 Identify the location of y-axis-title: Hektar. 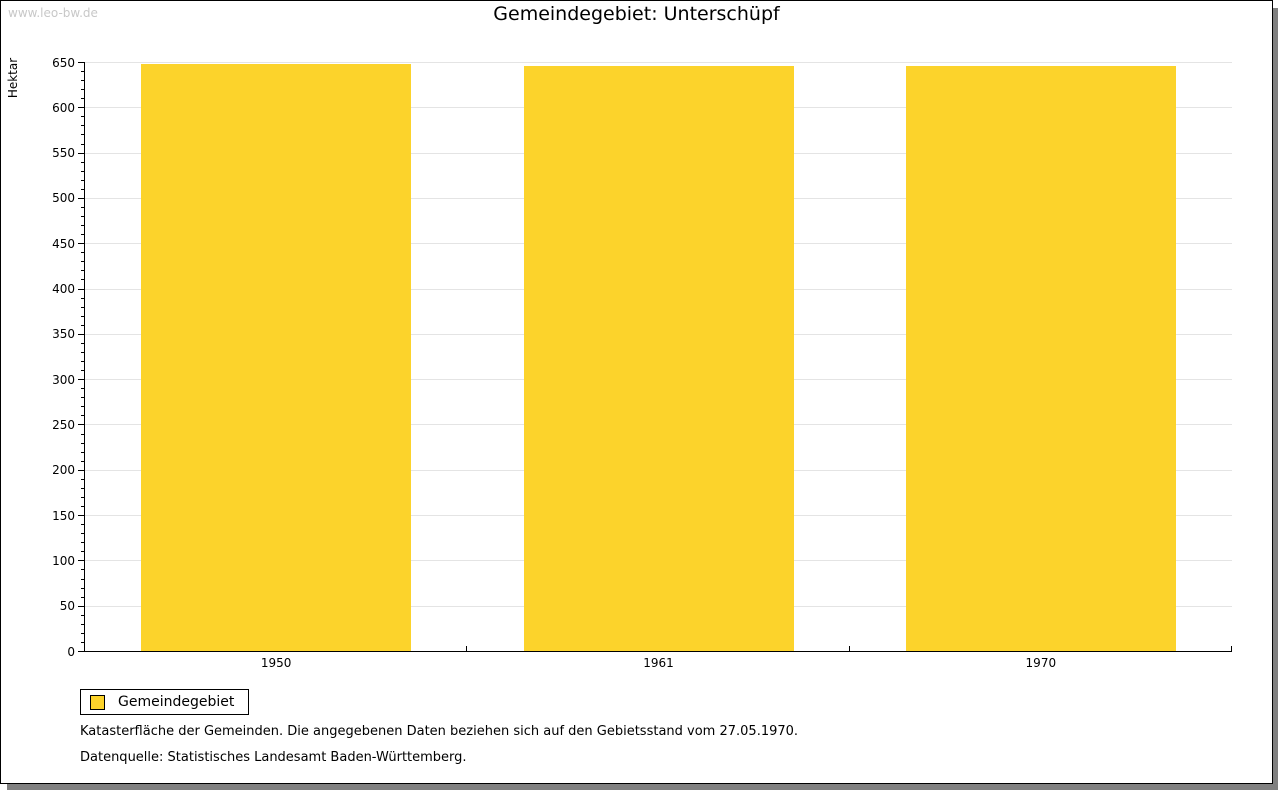
(13, 78).